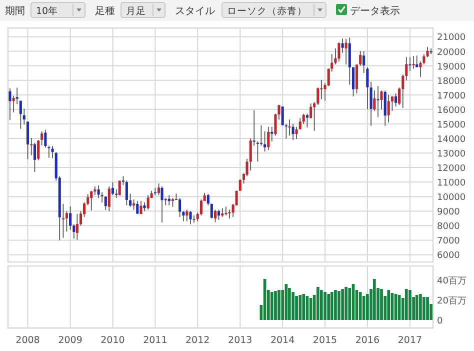 Image resolution: width=474 pixels, height=351 pixels. What do you see at coordinates (451, 139) in the screenshot?
I see `y-tick-label: 14000` at bounding box center [451, 139].